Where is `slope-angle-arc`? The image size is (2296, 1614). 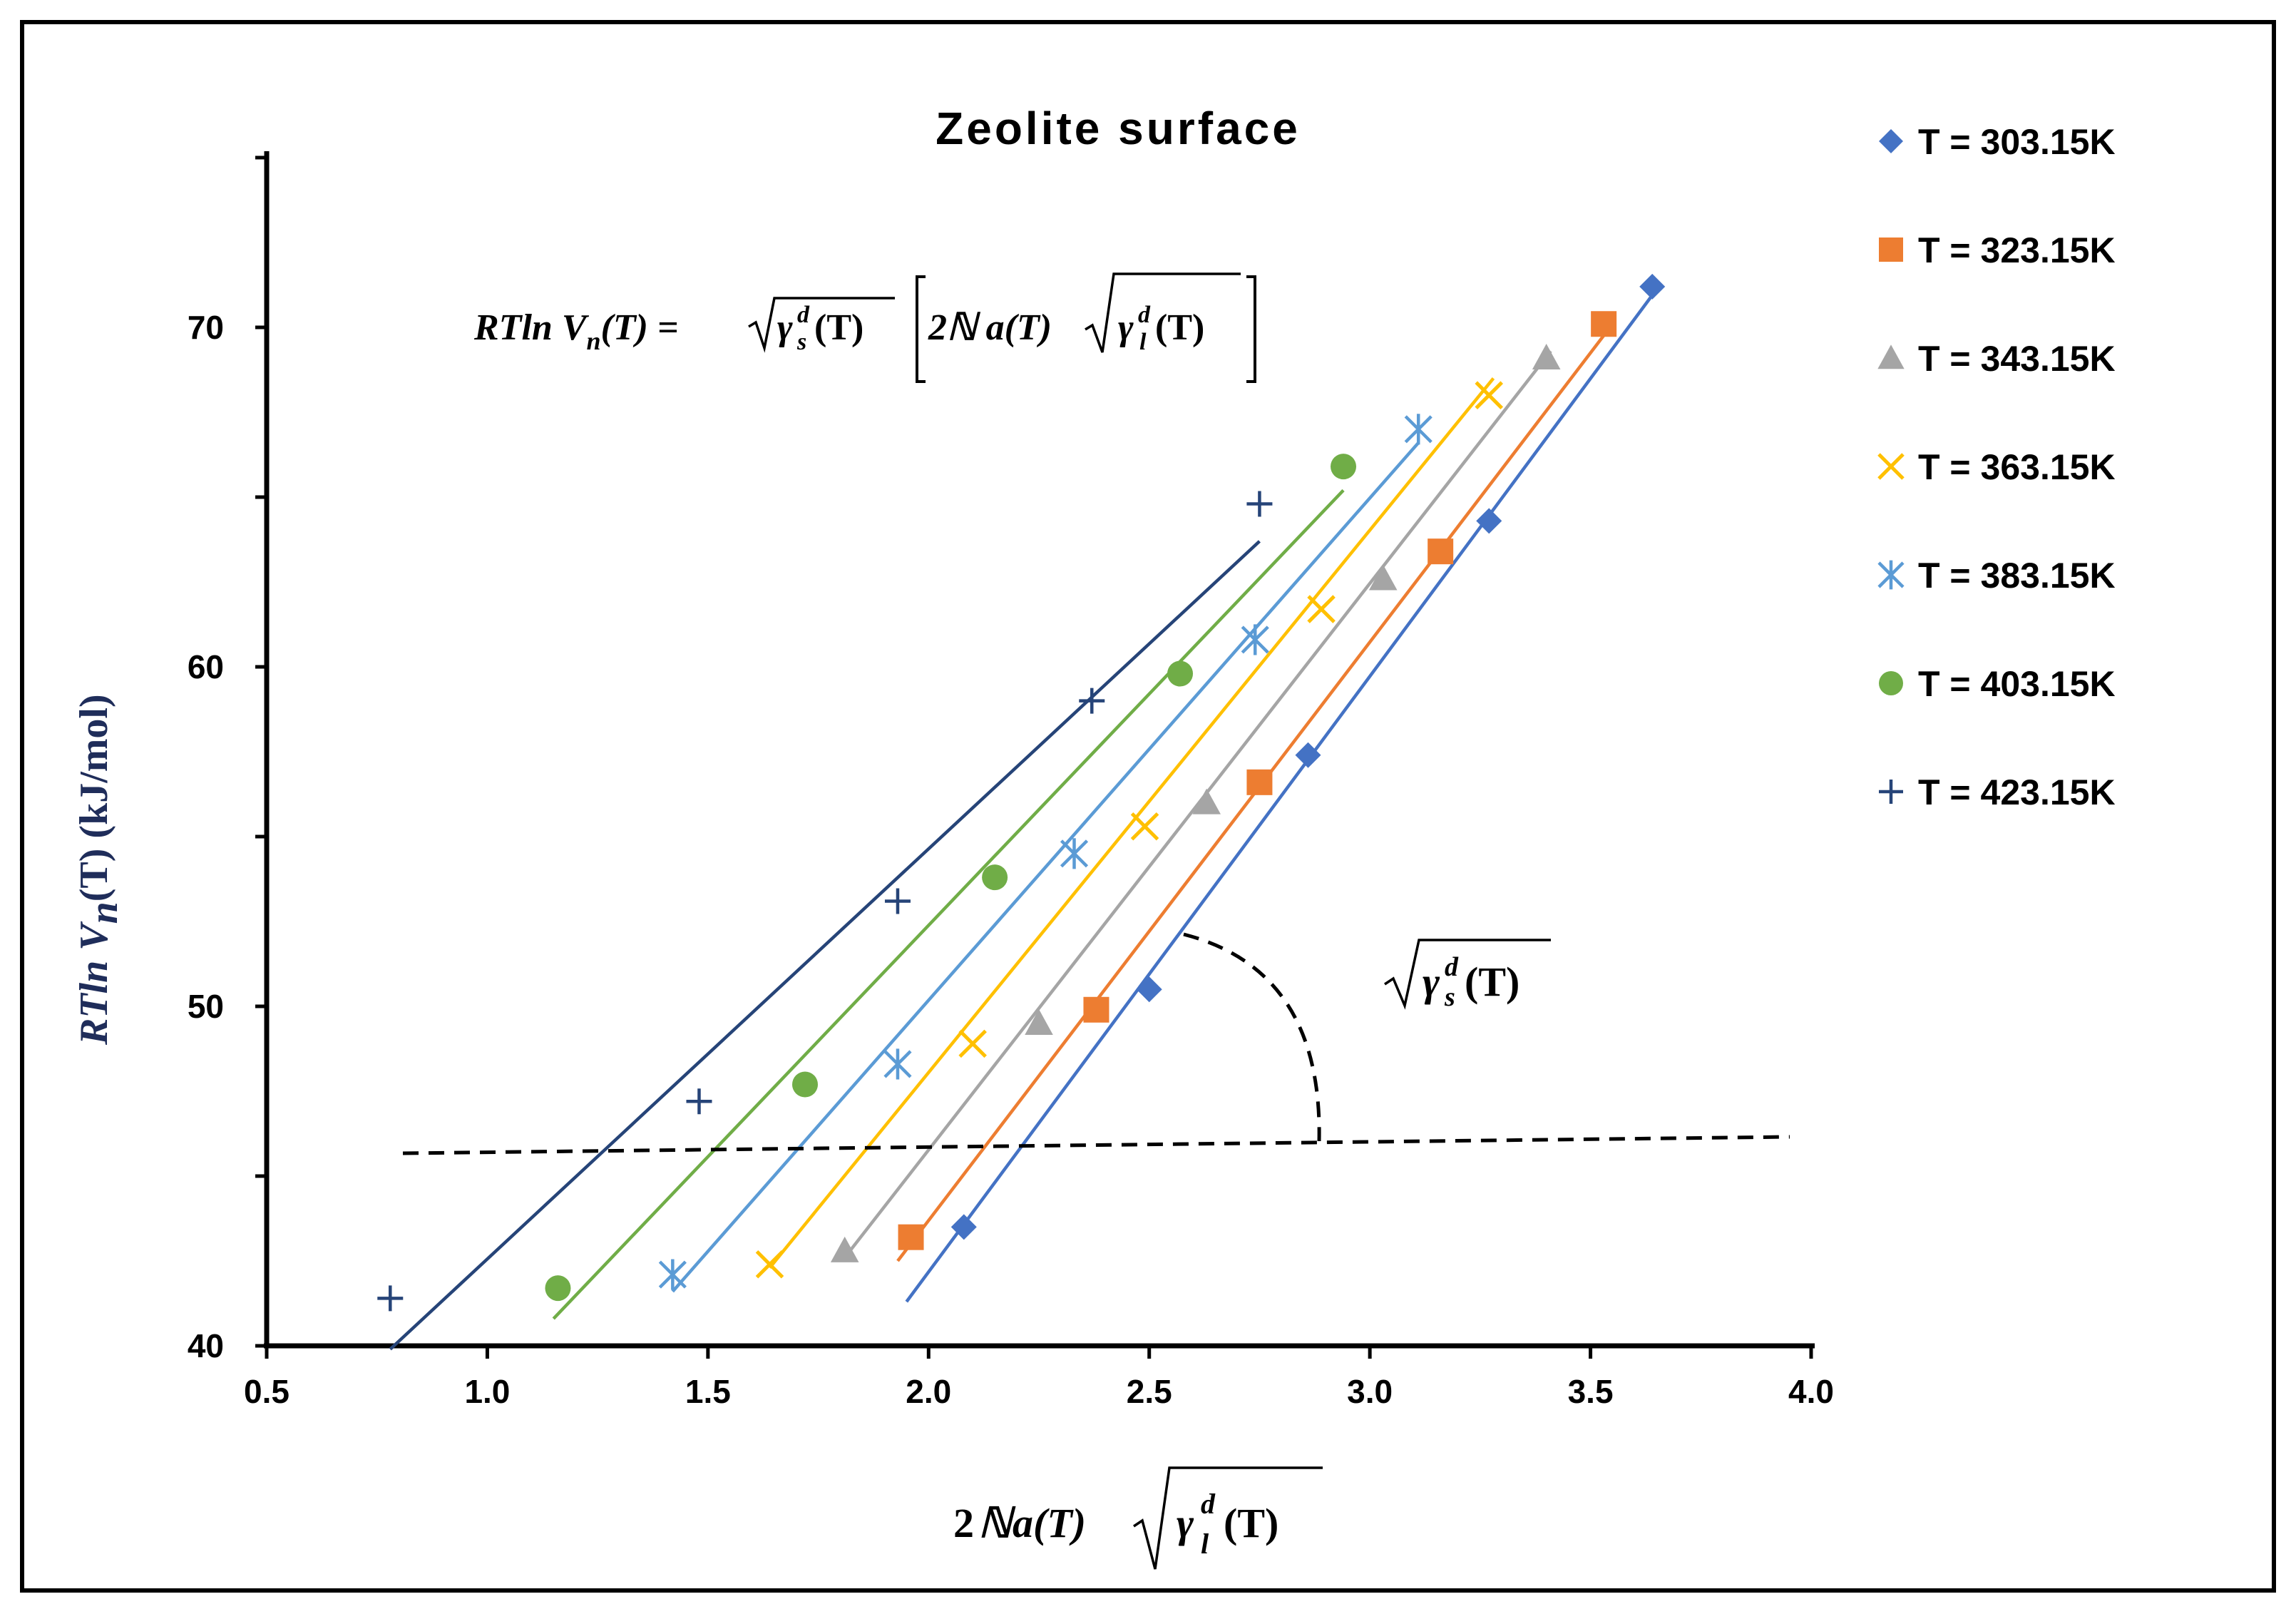
slope-angle-arc is located at coordinates (1252, 1037).